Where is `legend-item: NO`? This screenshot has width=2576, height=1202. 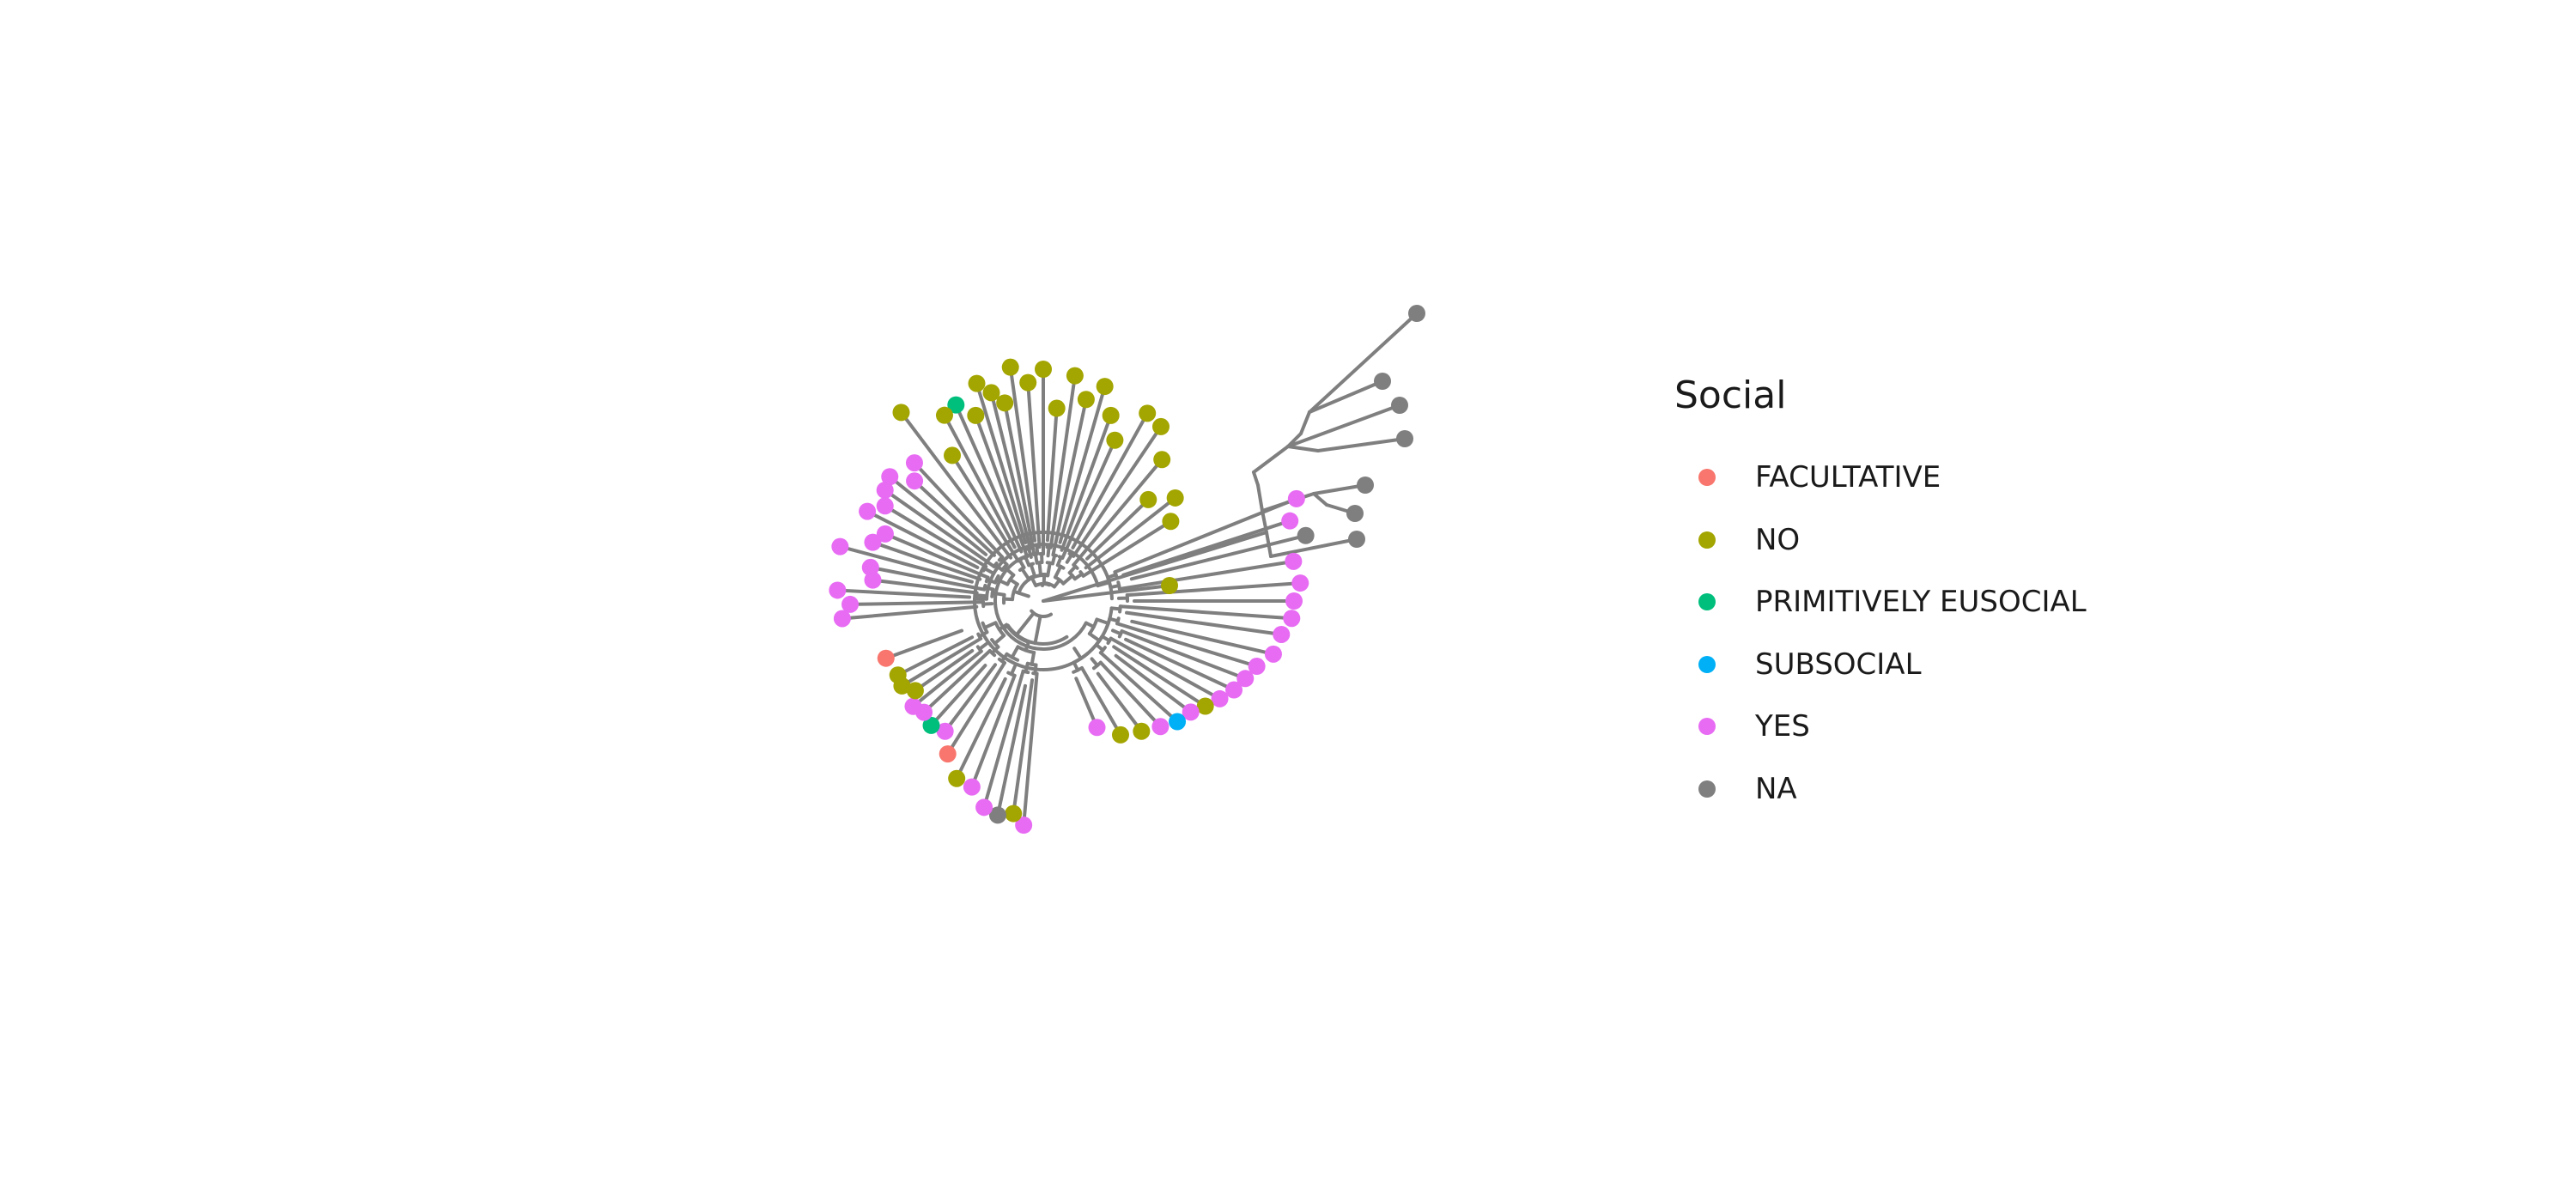
legend-item: NO is located at coordinates (1880, 540).